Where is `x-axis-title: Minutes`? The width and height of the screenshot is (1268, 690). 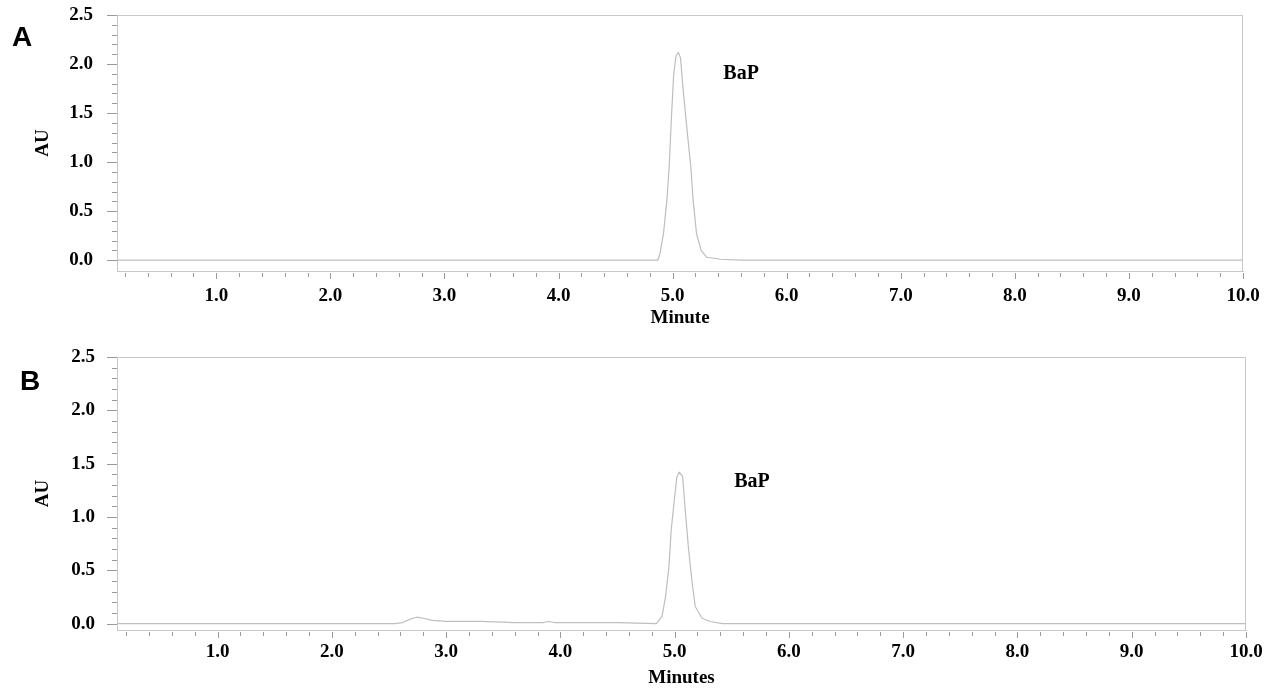 x-axis-title: Minutes is located at coordinates (681, 676).